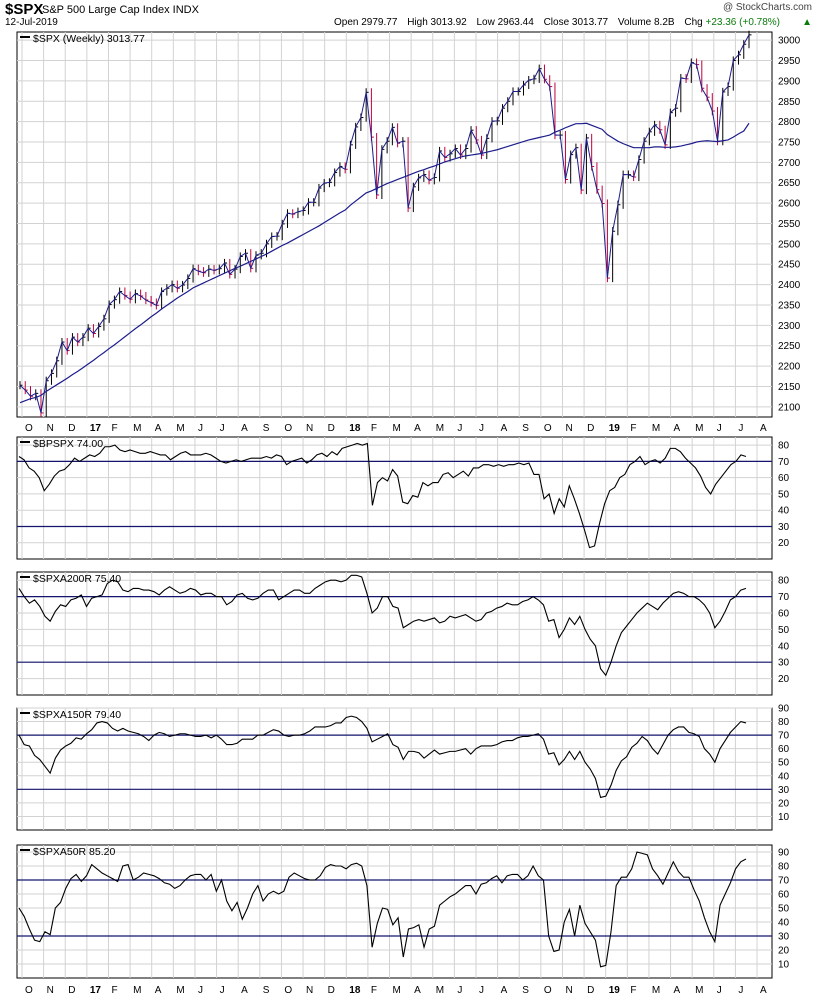 The width and height of the screenshot is (820, 1000). Describe the element at coordinates (789, 367) in the screenshot. I see `y-tick-label: 2200` at that location.